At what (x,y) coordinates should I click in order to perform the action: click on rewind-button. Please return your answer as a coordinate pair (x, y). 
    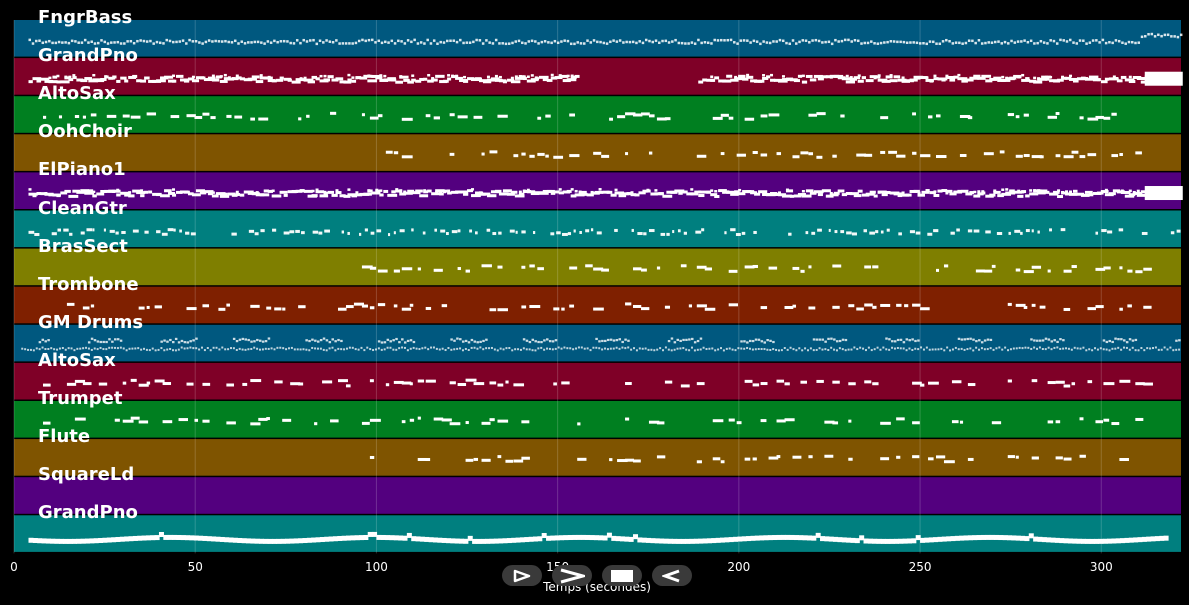
    Looking at the image, I should click on (672, 575).